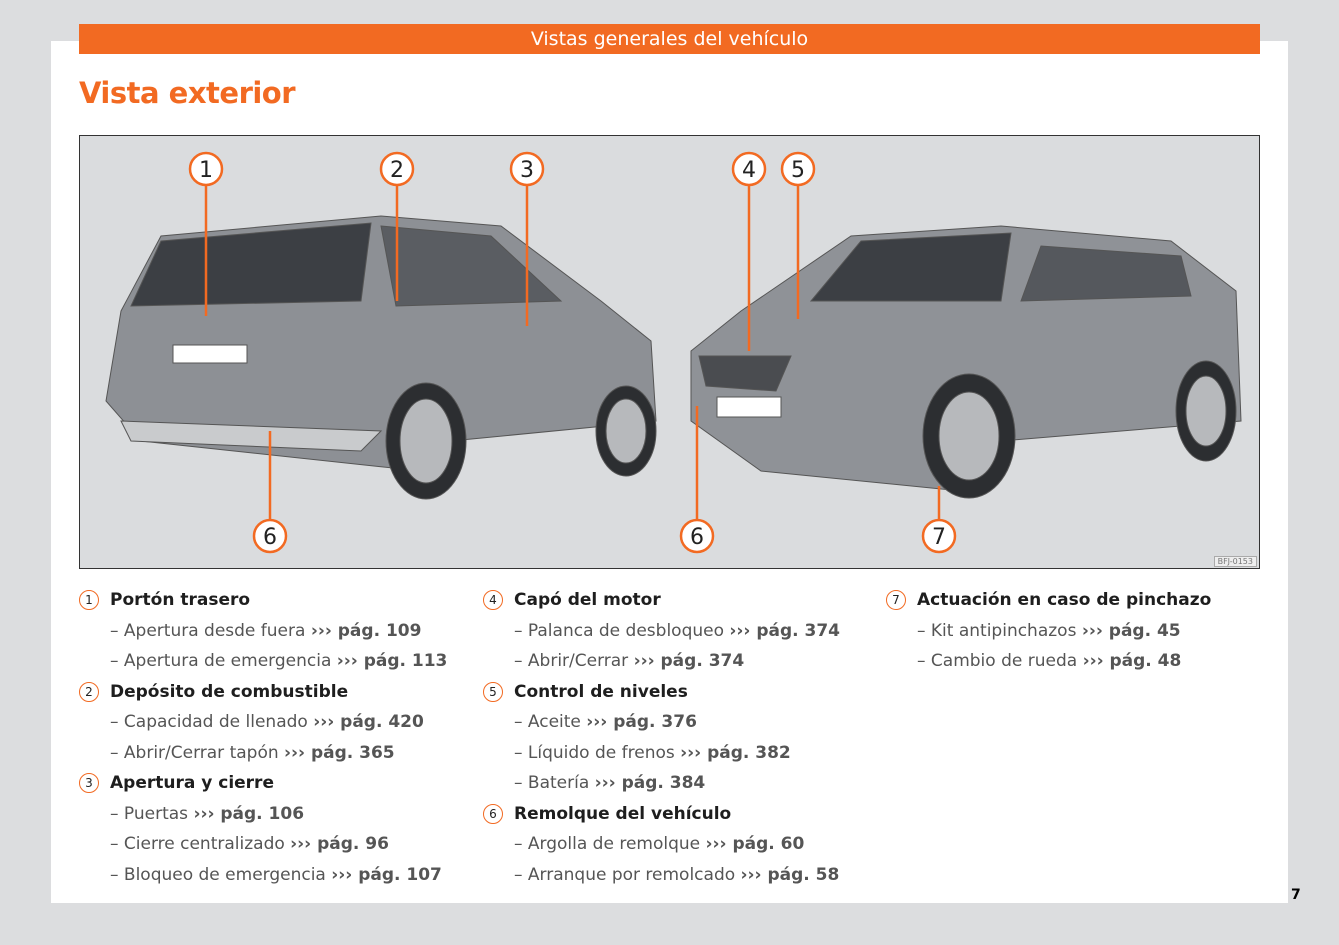 The image size is (1339, 945). I want to click on callout-6-front: 6, so click(697, 536).